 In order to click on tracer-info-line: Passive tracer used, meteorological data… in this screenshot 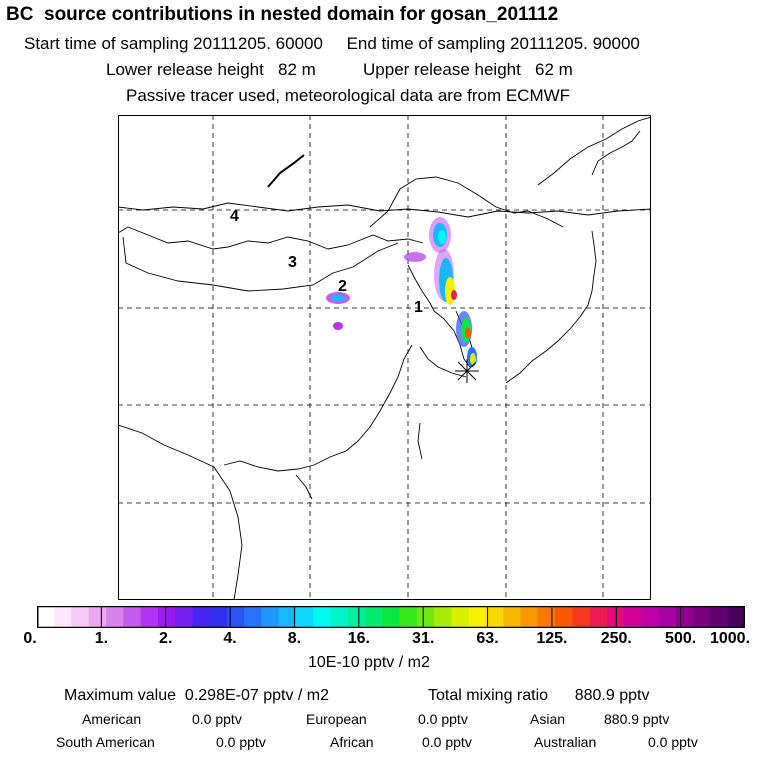, I will do `click(348, 95)`.